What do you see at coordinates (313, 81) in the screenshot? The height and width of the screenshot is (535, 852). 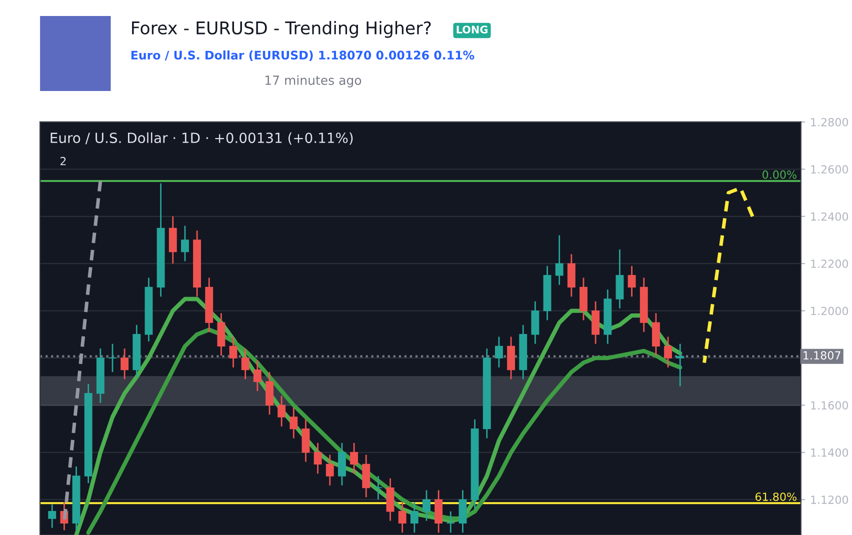 I see `text: 17 minutes ago` at bounding box center [313, 81].